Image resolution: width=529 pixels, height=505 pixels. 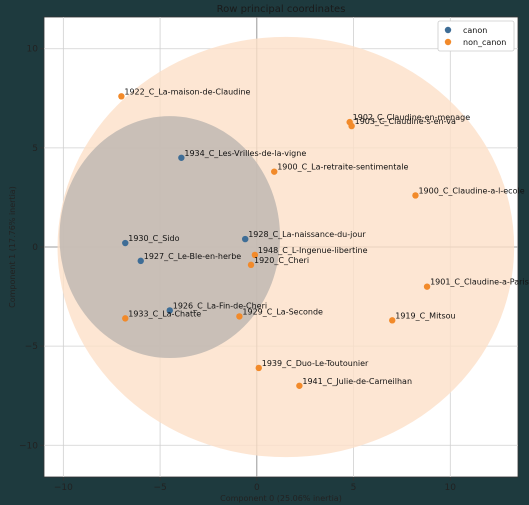 What do you see at coordinates (281, 9) in the screenshot?
I see `chart-title: Row principal coordinates` at bounding box center [281, 9].